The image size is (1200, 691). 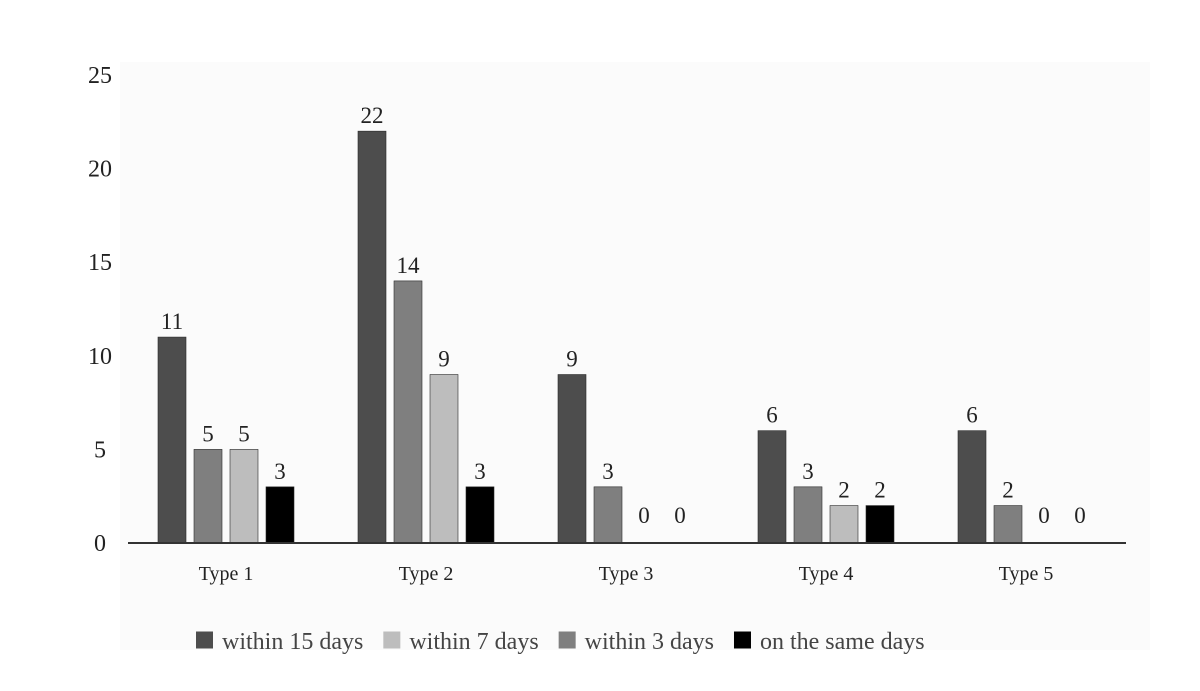 What do you see at coordinates (100, 310) in the screenshot?
I see `y-axis-ticks: 0 5 10 15 20 25` at bounding box center [100, 310].